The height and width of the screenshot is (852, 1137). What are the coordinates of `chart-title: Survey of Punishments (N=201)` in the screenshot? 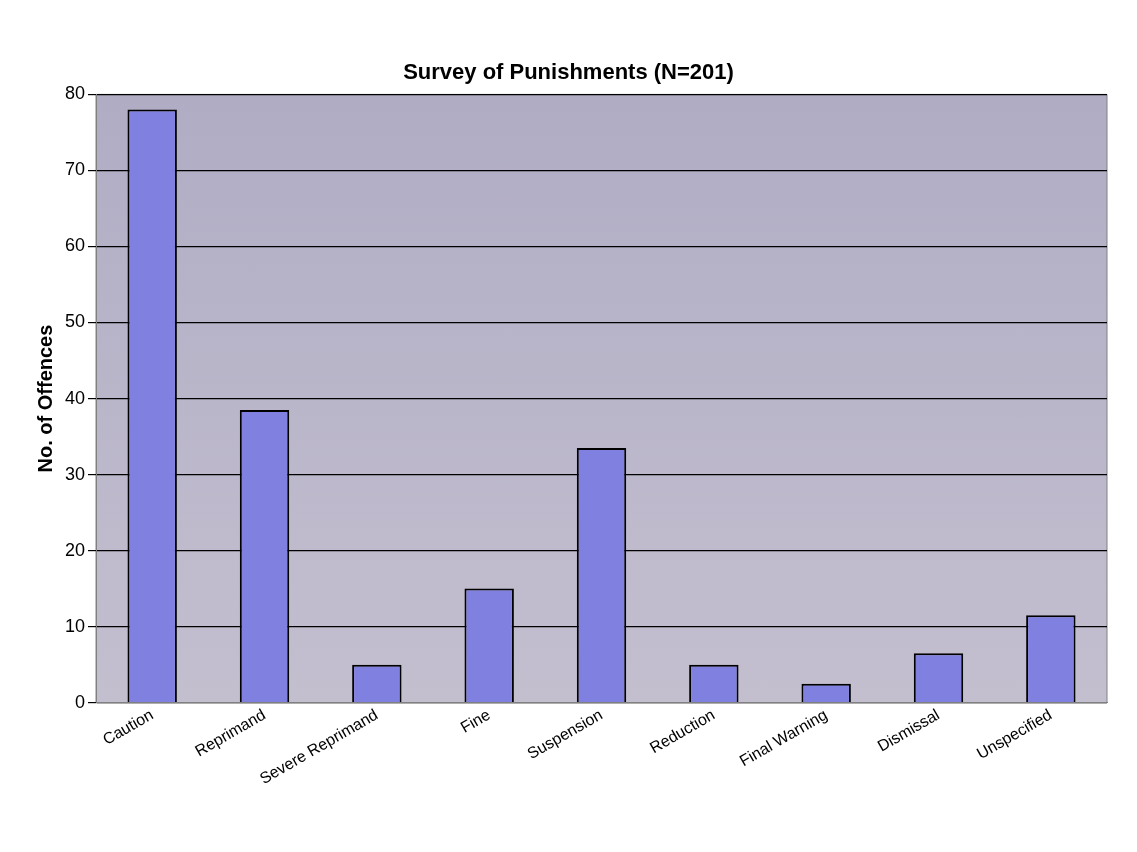 It's located at (568, 72).